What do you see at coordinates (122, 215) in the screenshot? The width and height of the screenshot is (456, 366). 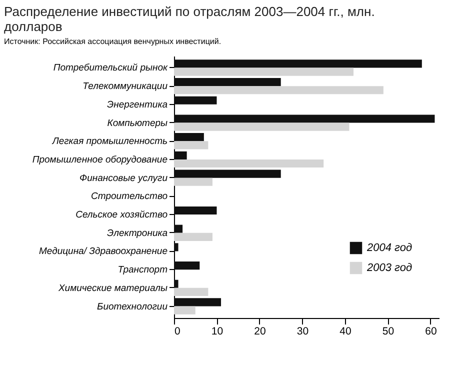 I see `y-tick-label: Сельское хозяйство` at bounding box center [122, 215].